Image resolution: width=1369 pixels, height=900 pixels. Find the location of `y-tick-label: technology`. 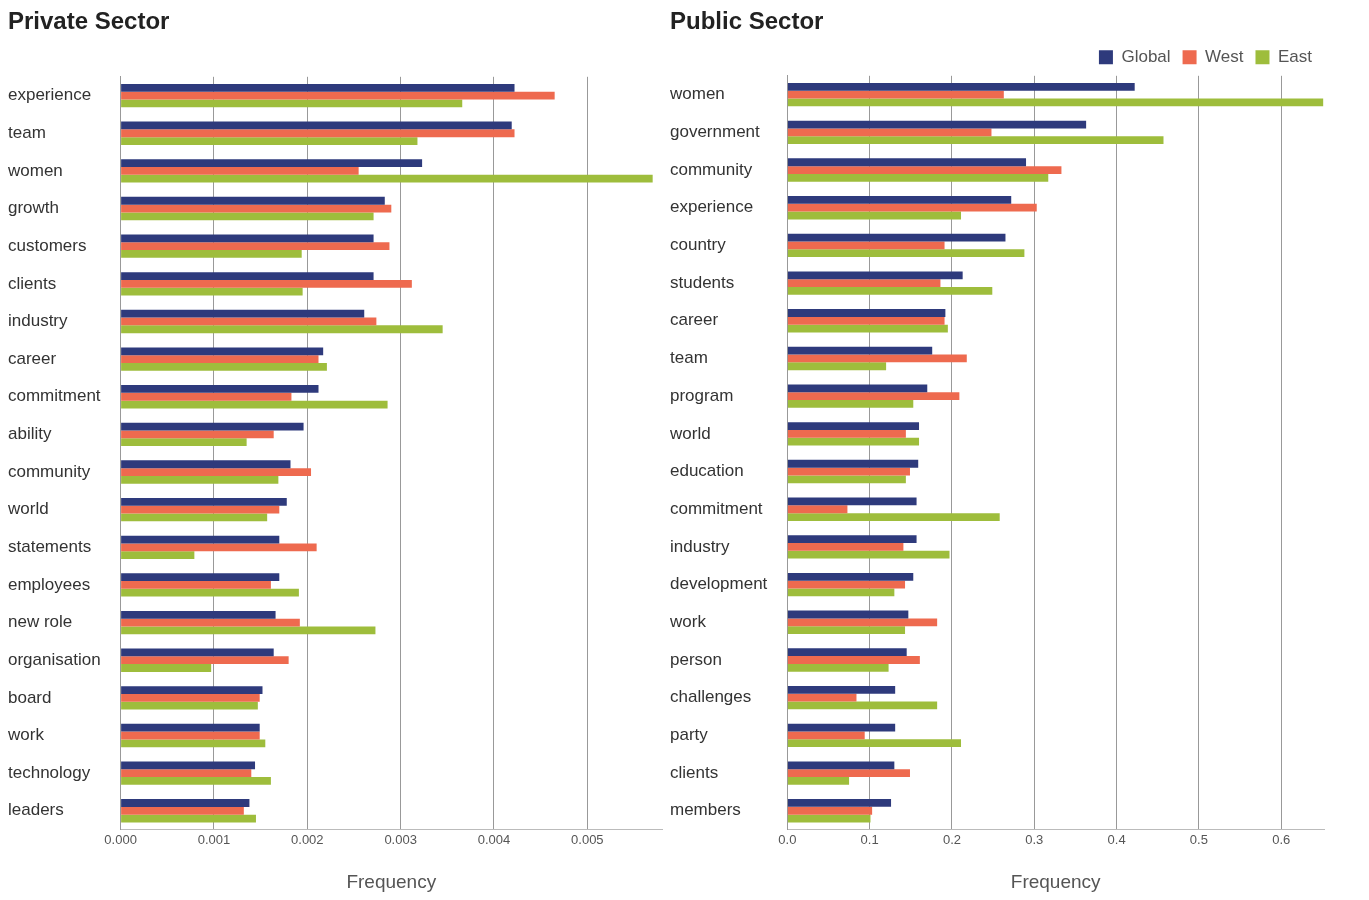

y-tick-label: technology is located at coordinates (49, 772).